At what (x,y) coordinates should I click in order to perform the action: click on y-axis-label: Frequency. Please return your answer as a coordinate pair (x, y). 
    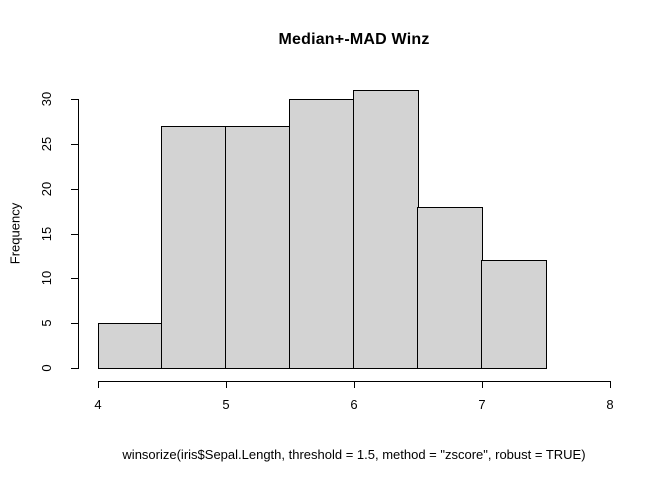
    Looking at the image, I should click on (15, 233).